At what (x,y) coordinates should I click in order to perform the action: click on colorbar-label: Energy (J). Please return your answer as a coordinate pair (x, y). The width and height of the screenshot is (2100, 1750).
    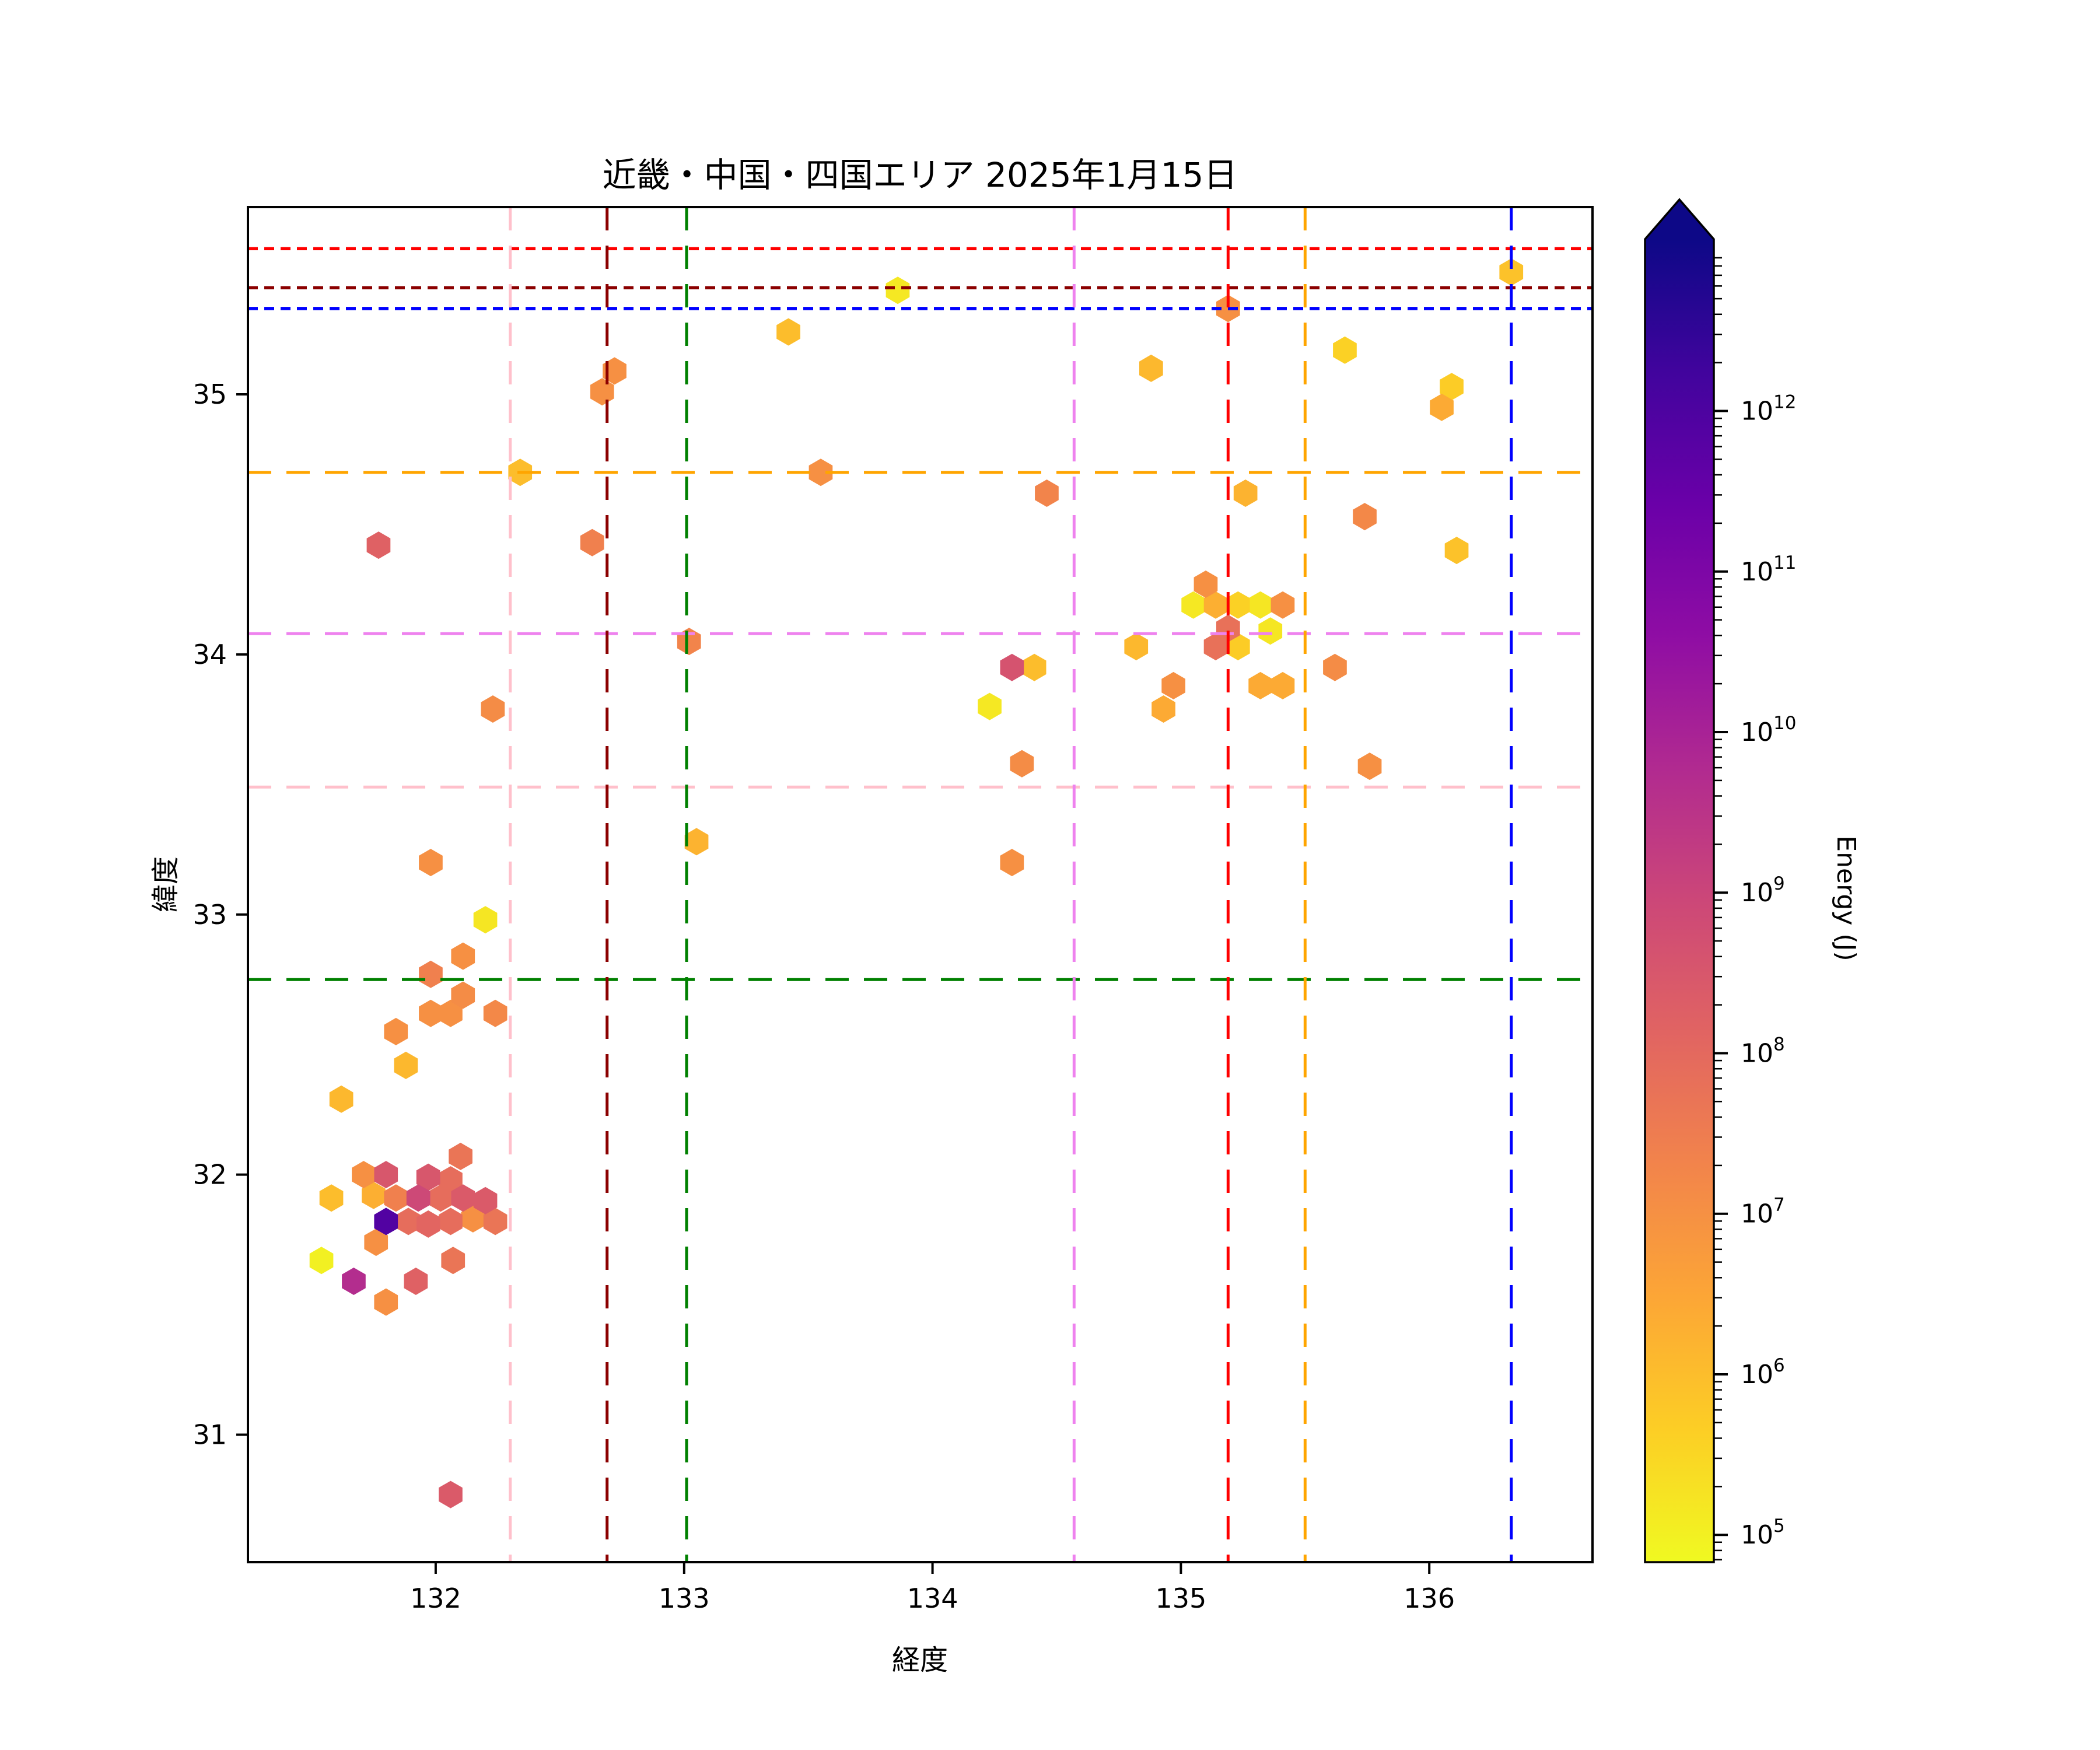
    Looking at the image, I should click on (1846, 898).